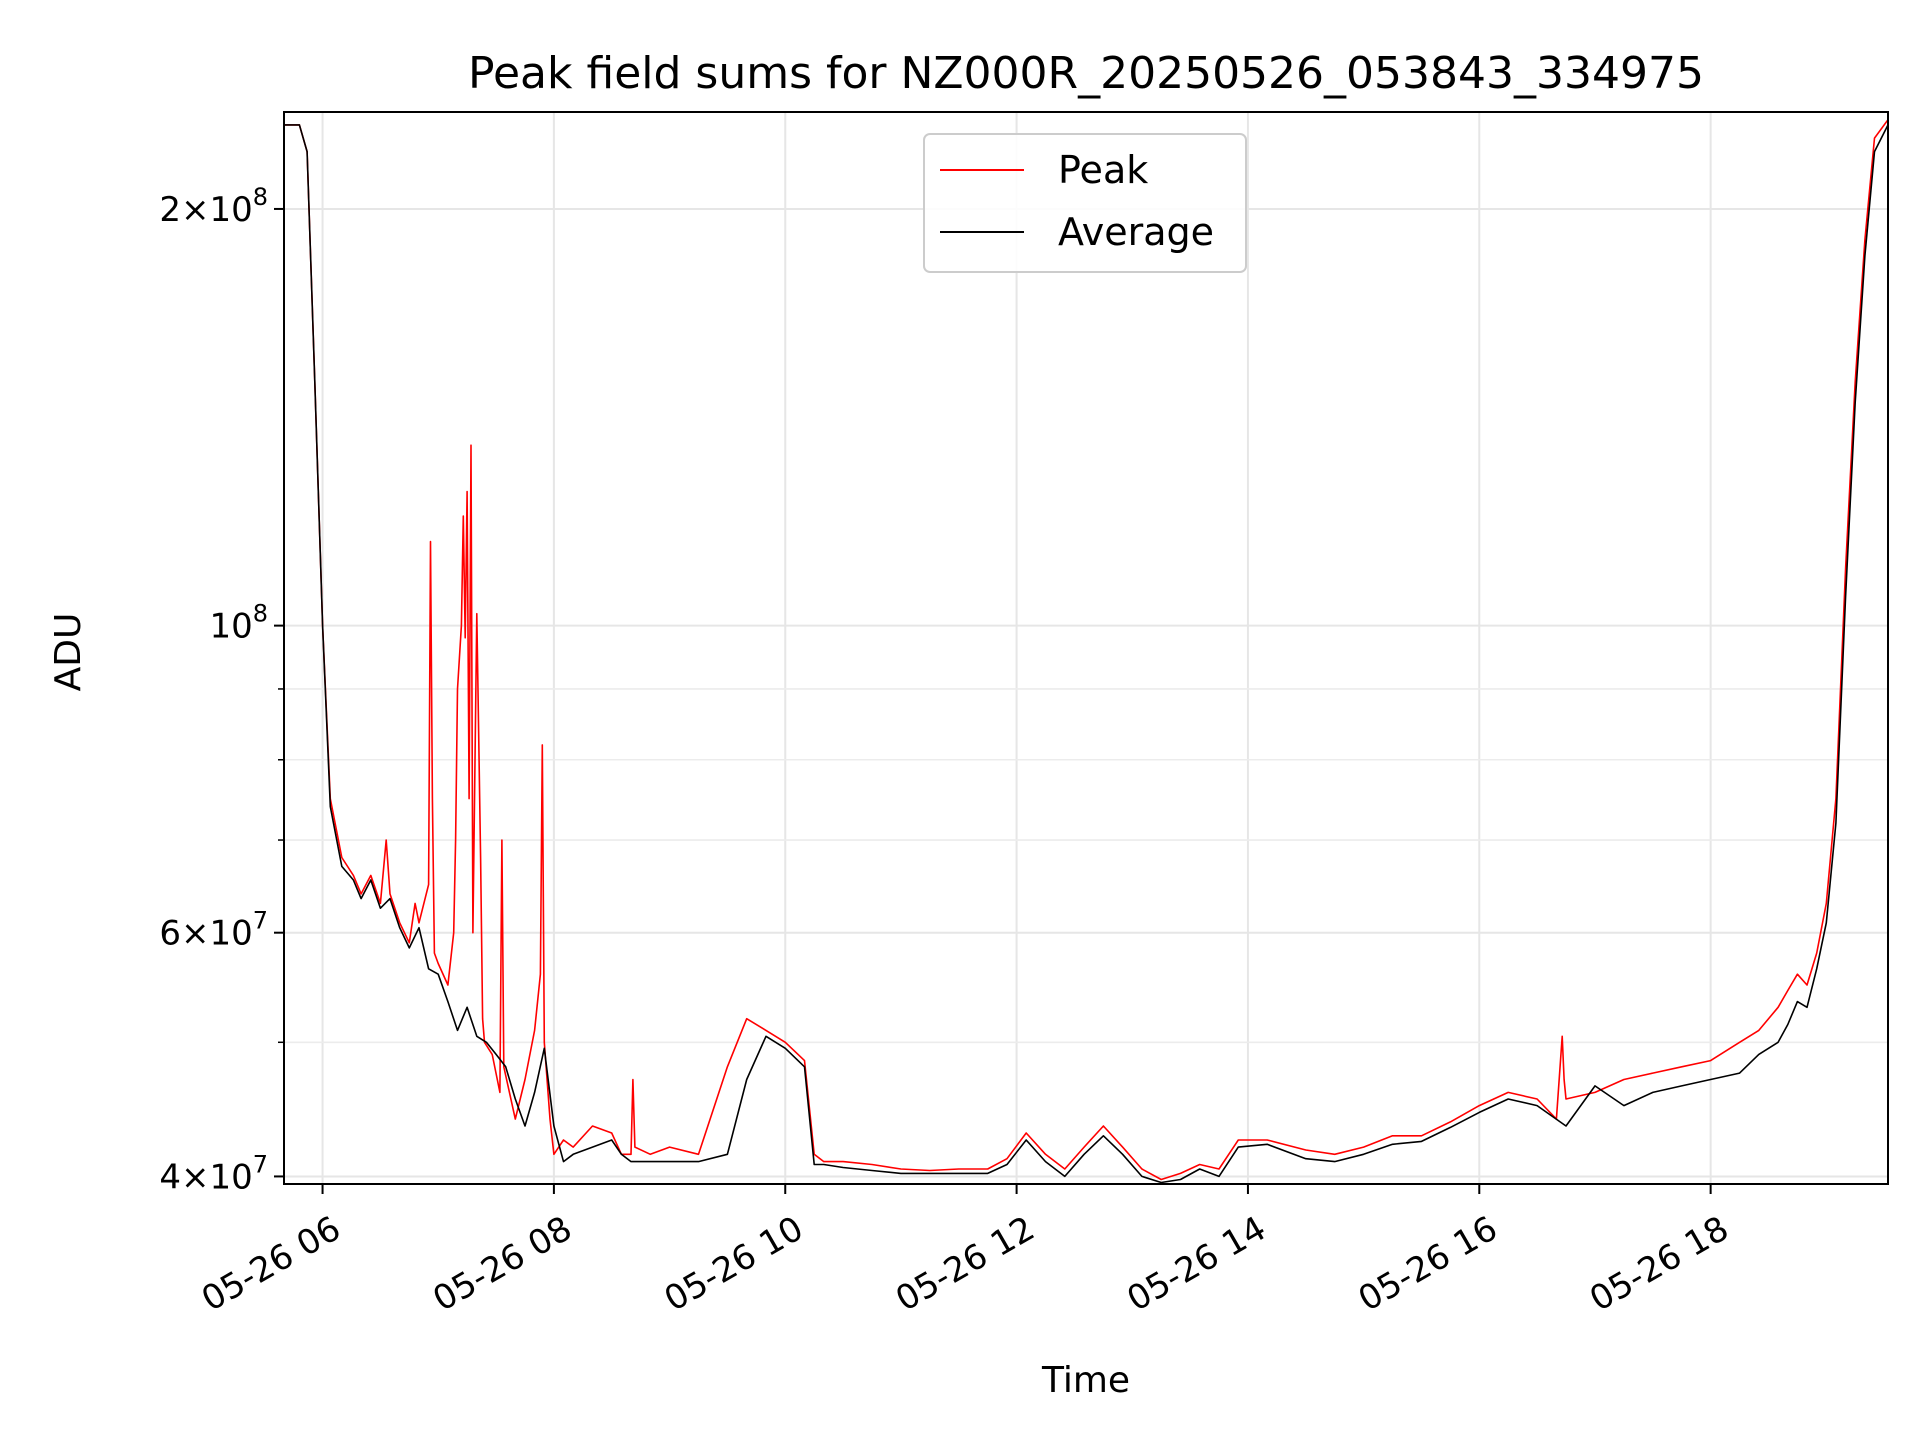 This screenshot has width=1920, height=1440. I want to click on y-tick-base: 6×10, so click(205, 934).